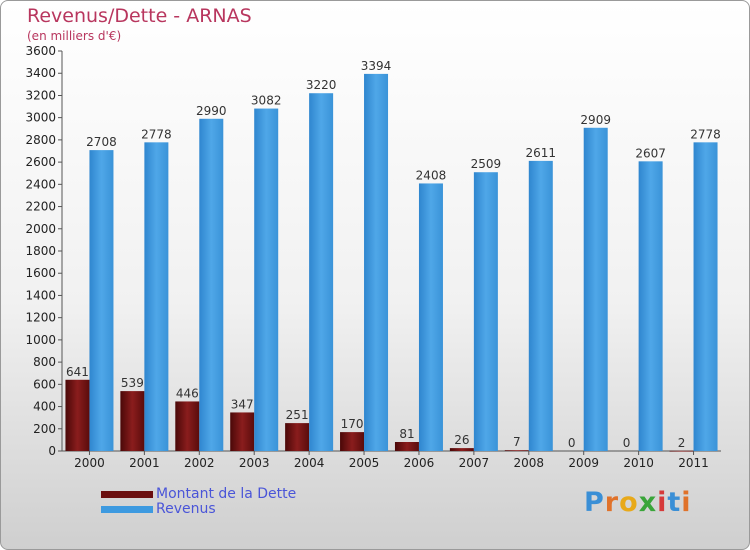  What do you see at coordinates (321, 85) in the screenshot?
I see `revenue-value-label: 3220` at bounding box center [321, 85].